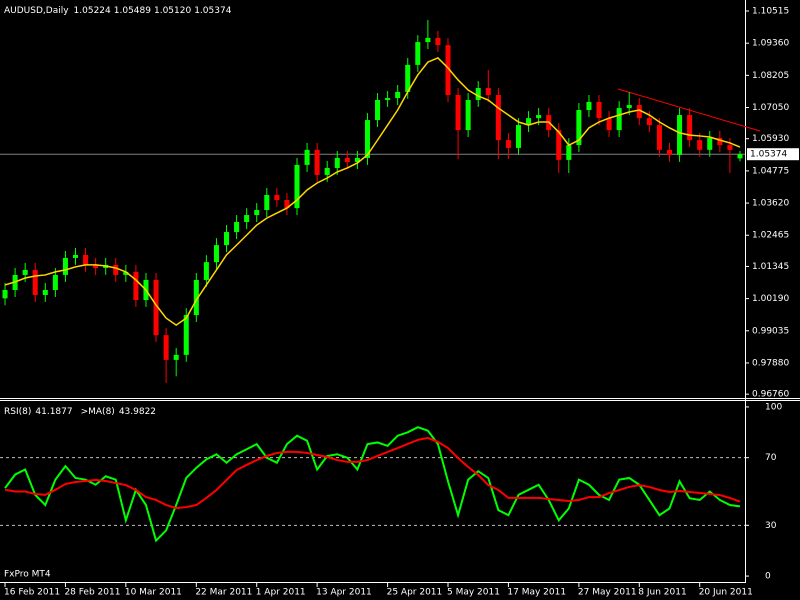 The width and height of the screenshot is (800, 600). Describe the element at coordinates (726, 593) in the screenshot. I see `x-tick-label: 20 Jun 2011` at that location.